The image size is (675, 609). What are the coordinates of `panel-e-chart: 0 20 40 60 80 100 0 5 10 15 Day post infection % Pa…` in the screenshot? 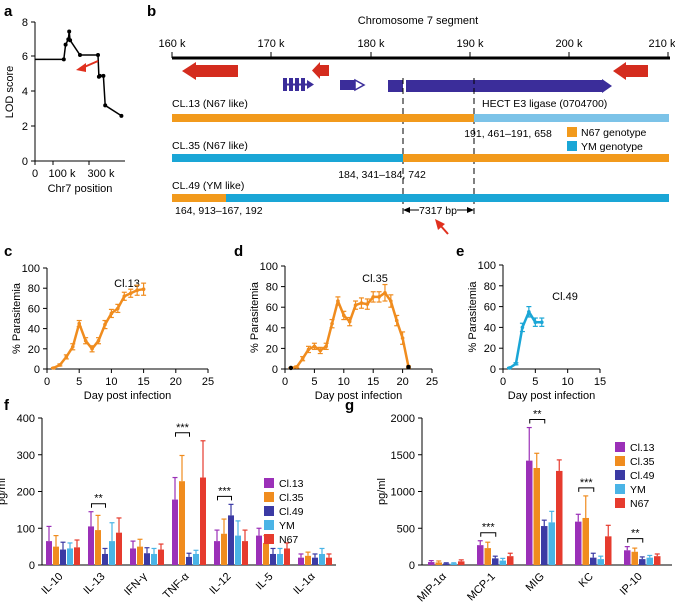 It's located at (536, 331).